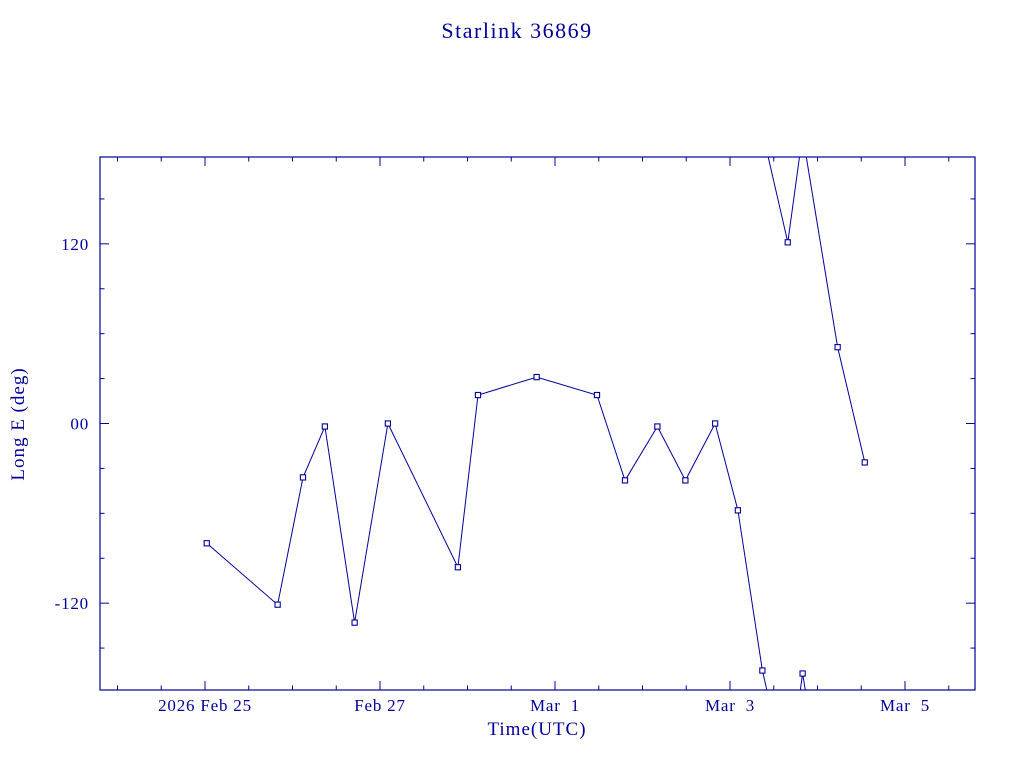  What do you see at coordinates (905, 705) in the screenshot?
I see `x-tick-label: Mar 5` at bounding box center [905, 705].